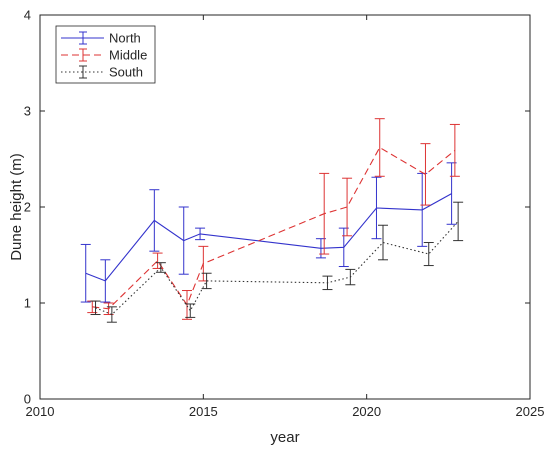 This screenshot has width=550, height=451. I want to click on x-tick-label: 2010, so click(40, 411).